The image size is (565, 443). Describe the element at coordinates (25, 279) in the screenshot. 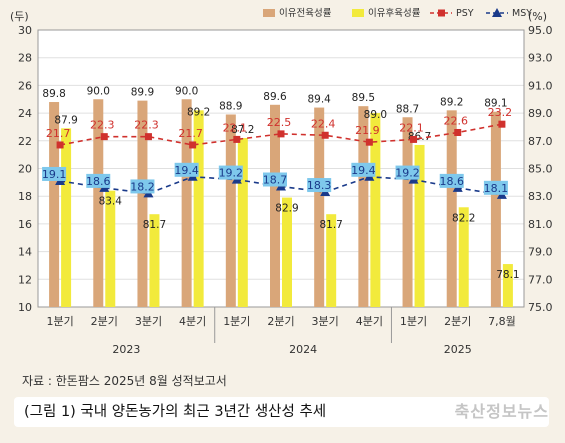

I see `y-left-tick-label: 12` at that location.